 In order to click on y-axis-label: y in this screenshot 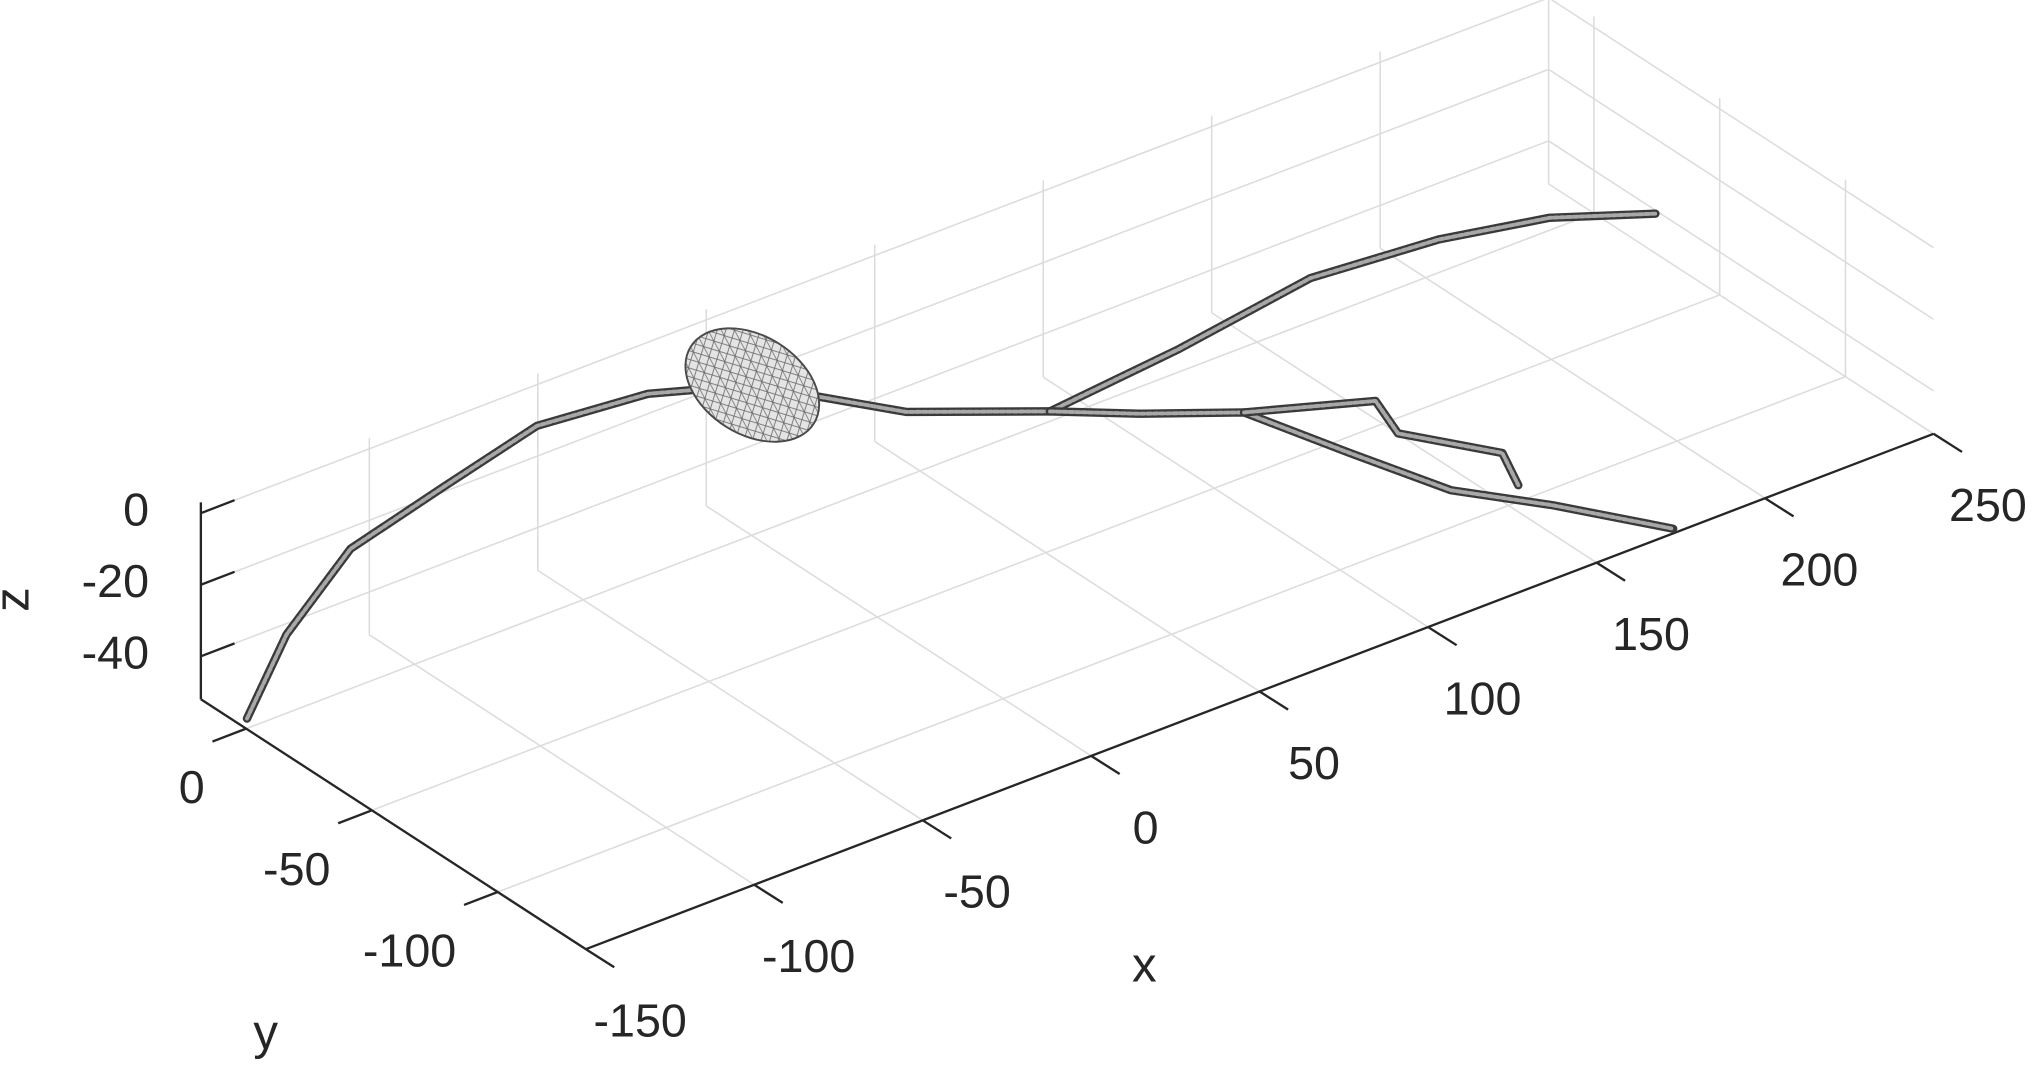, I will do `click(265, 1032)`.